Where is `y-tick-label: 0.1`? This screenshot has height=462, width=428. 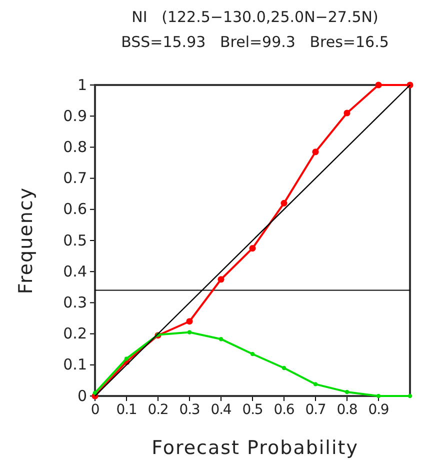 y-tick-label: 0.1 is located at coordinates (75, 365).